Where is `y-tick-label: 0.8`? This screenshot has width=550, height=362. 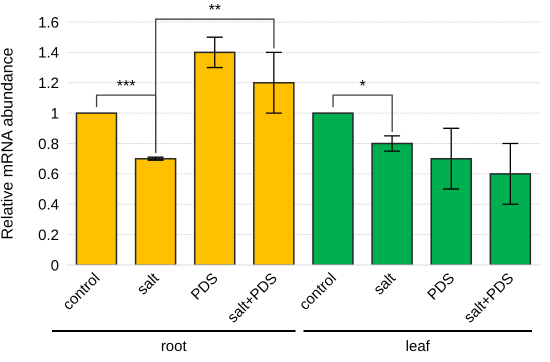
y-tick-label: 0.8 is located at coordinates (48, 144).